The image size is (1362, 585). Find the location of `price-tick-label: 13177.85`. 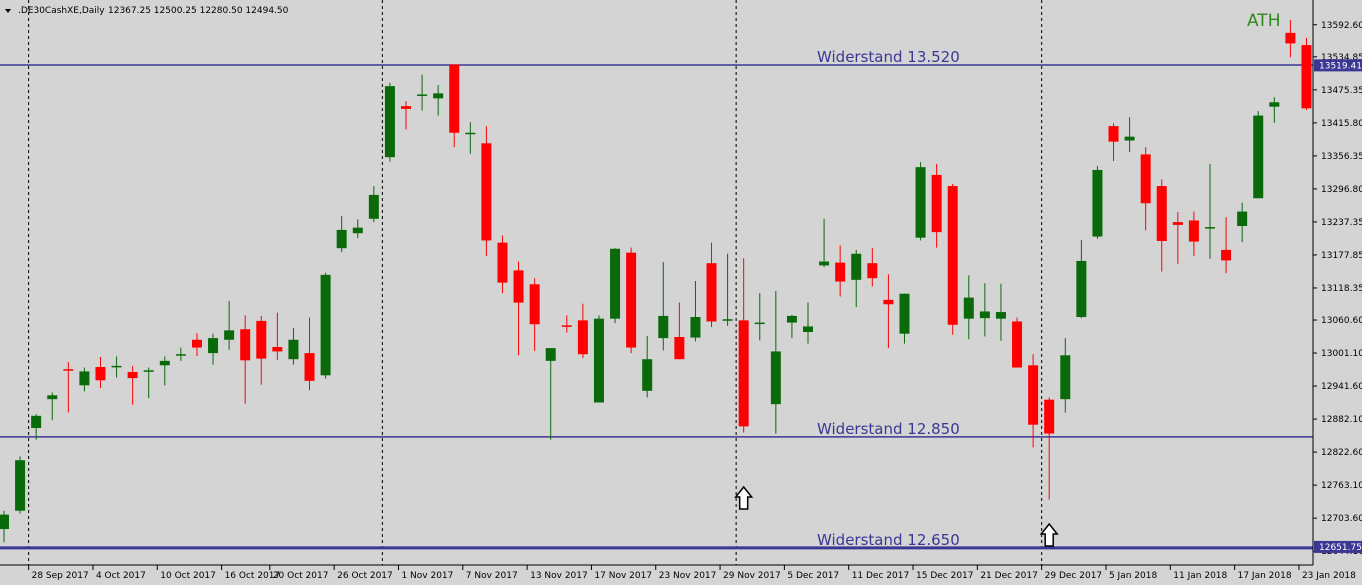

price-tick-label: 13177.85 is located at coordinates (1341, 256).